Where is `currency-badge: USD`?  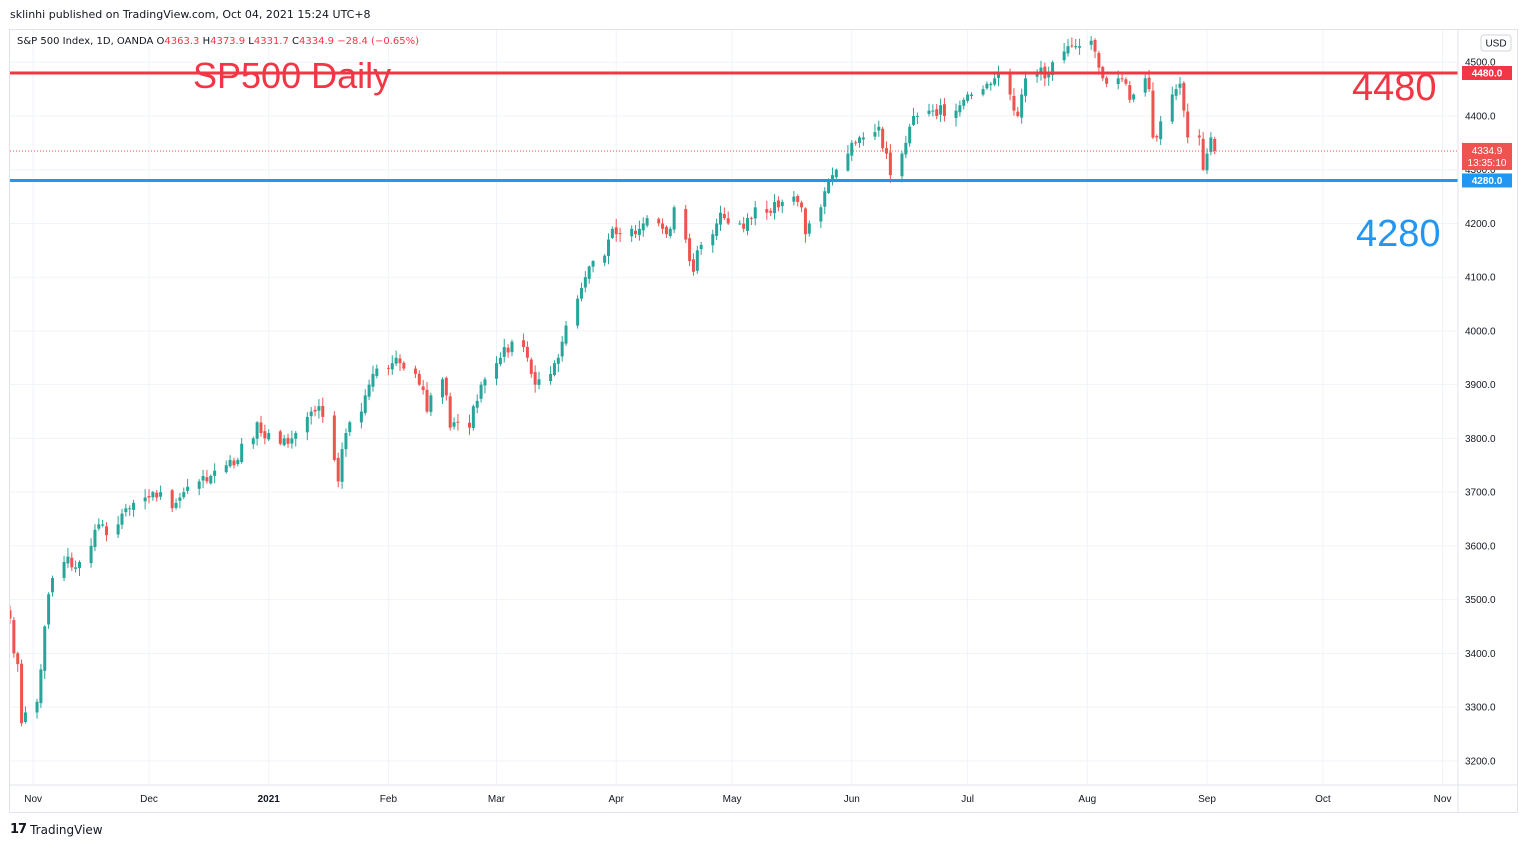
currency-badge: USD is located at coordinates (1496, 43).